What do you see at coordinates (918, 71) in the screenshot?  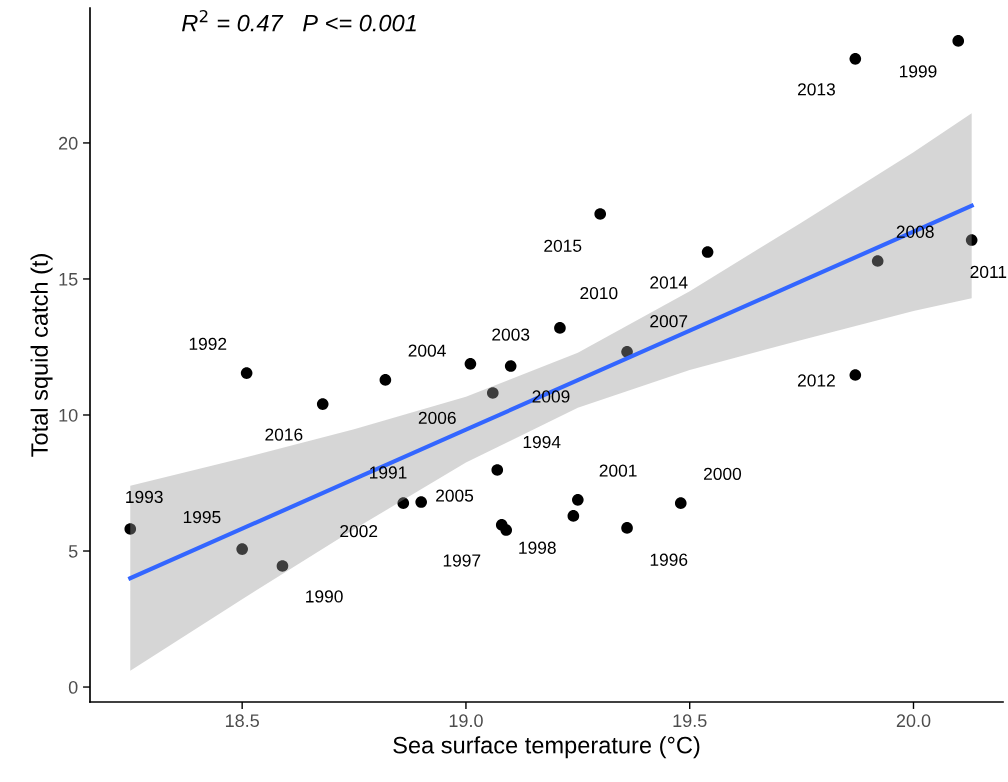 I see `annotation: 1999` at bounding box center [918, 71].